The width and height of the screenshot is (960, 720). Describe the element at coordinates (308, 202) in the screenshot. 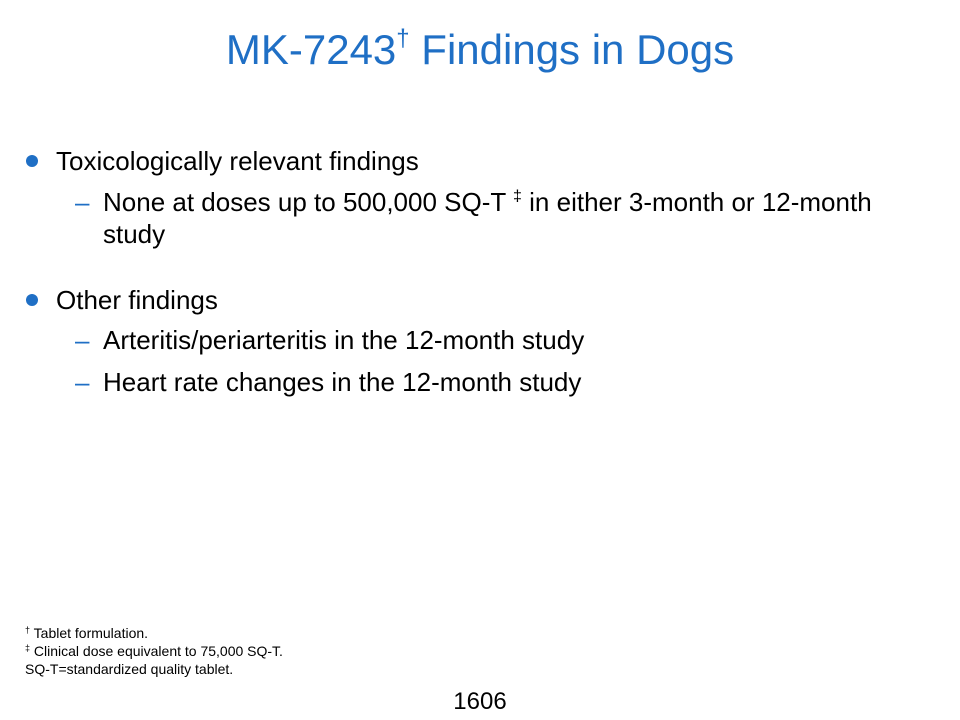

I see `sub-text-before: None at doses up to 500,000 SQ-T` at that location.